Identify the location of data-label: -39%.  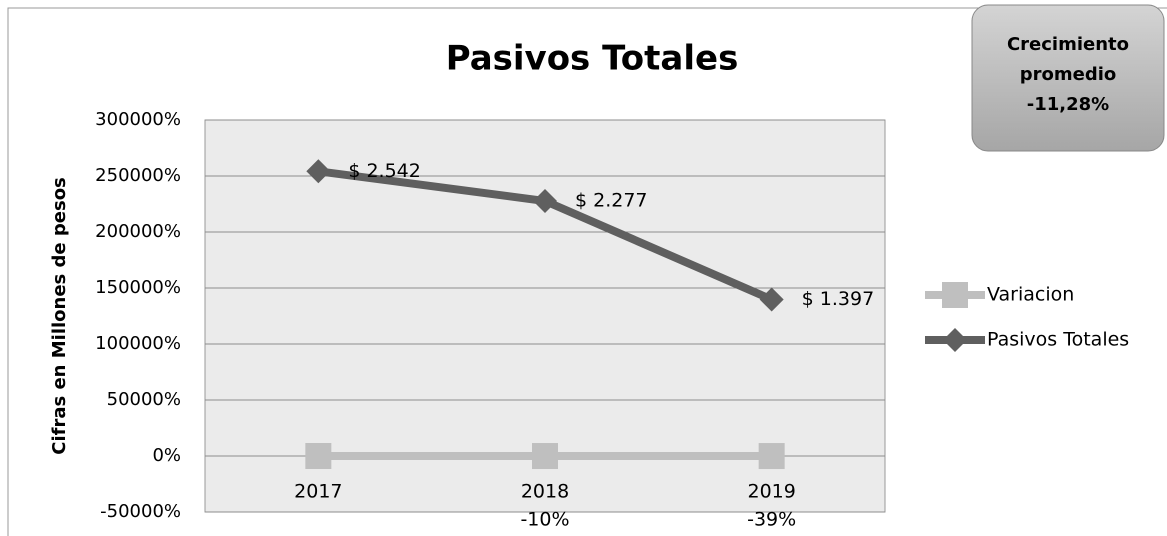
(771, 520).